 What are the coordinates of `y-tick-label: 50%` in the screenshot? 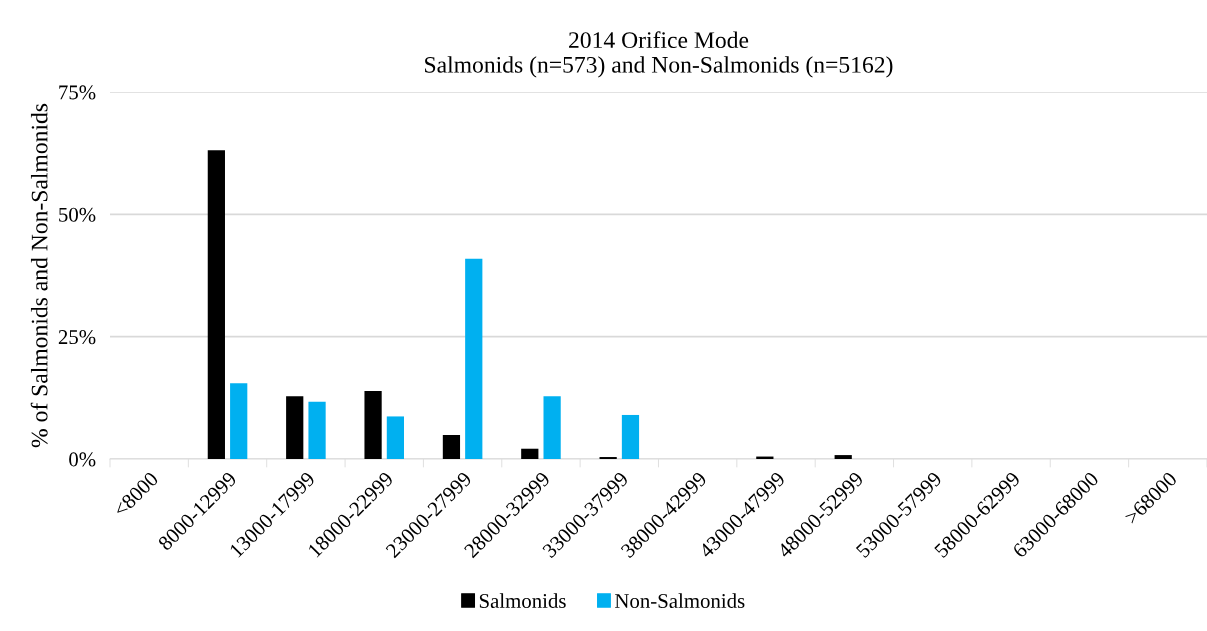 It's located at (77, 214).